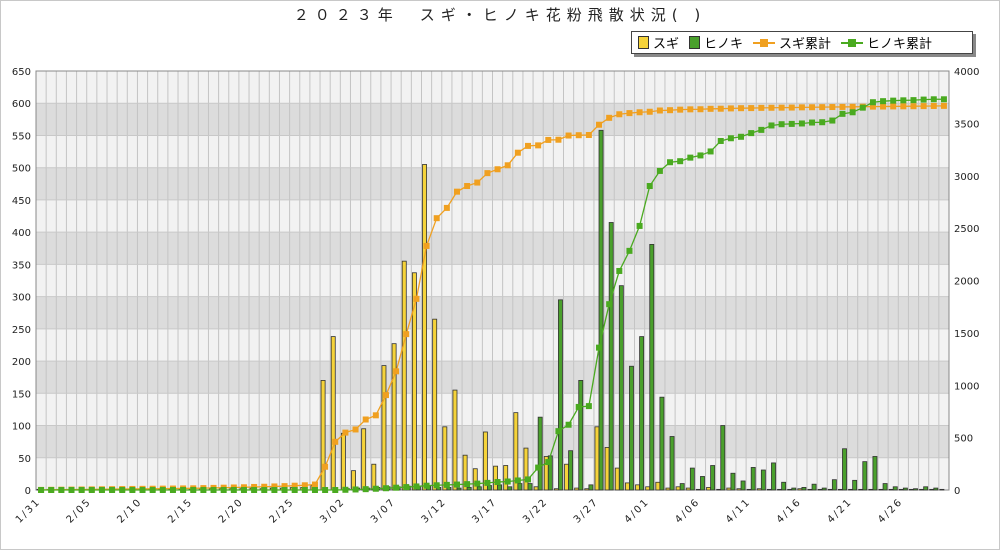 Image resolution: width=1000 pixels, height=550 pixels. Describe the element at coordinates (79, 510) in the screenshot. I see `x-axis-tick-label: 2/05` at that location.